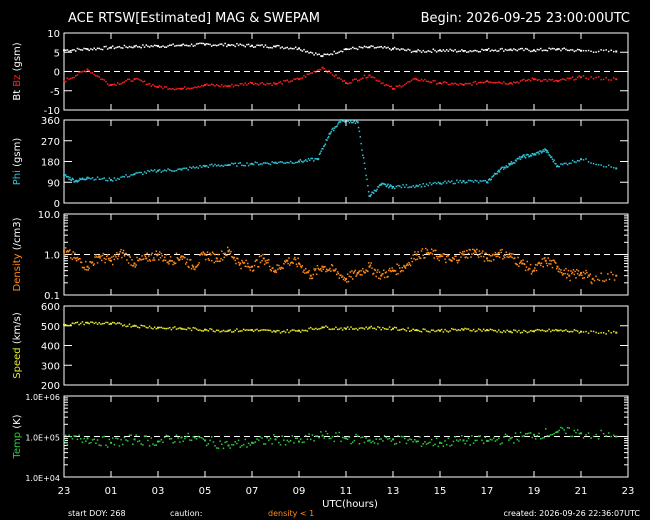 This screenshot has height=520, width=650. What do you see at coordinates (346, 491) in the screenshot?
I see `x-axis: 23 01 03 05 07 09 11 13 15 17 19 21 23` at bounding box center [346, 491].